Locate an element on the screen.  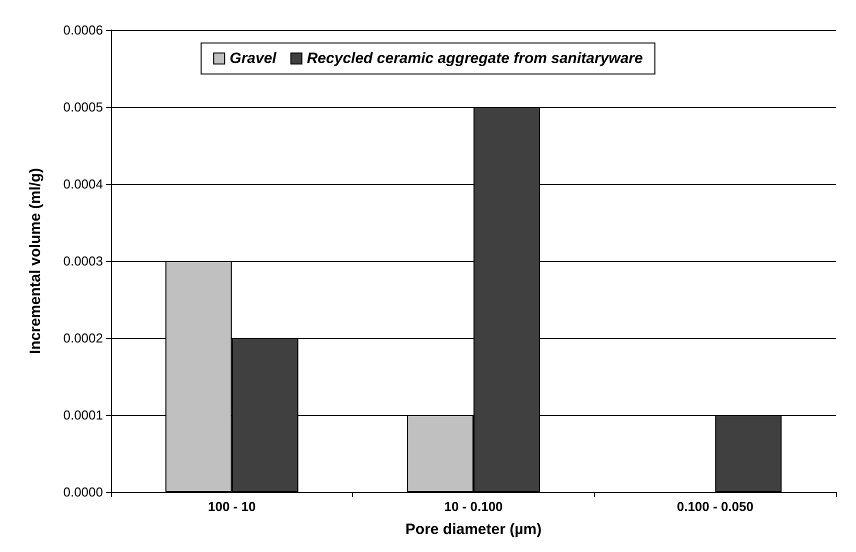
x-axis-title: Pore diameter (µm) is located at coordinates (473, 529).